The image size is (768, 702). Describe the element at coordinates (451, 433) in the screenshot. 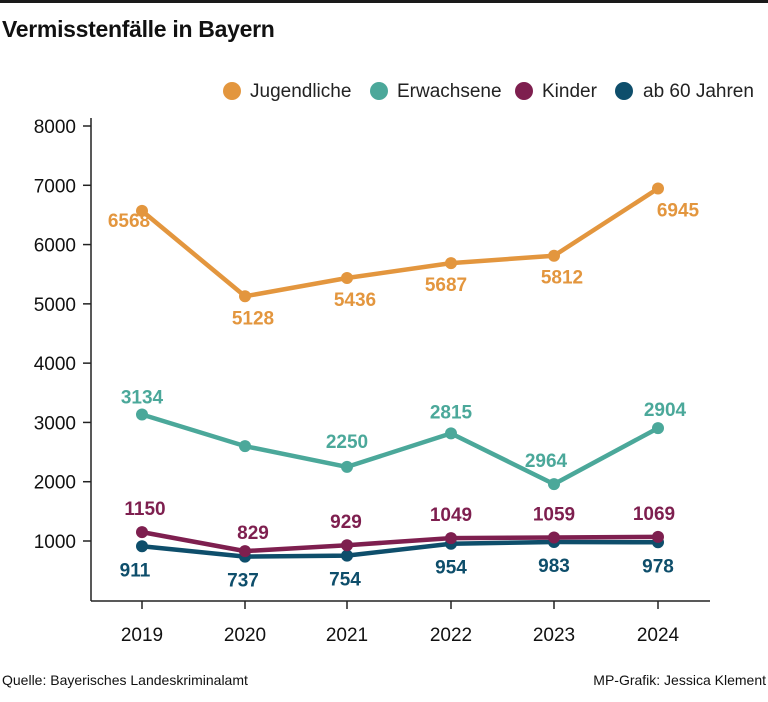

I see `data-point-erwachsene-2022` at that location.